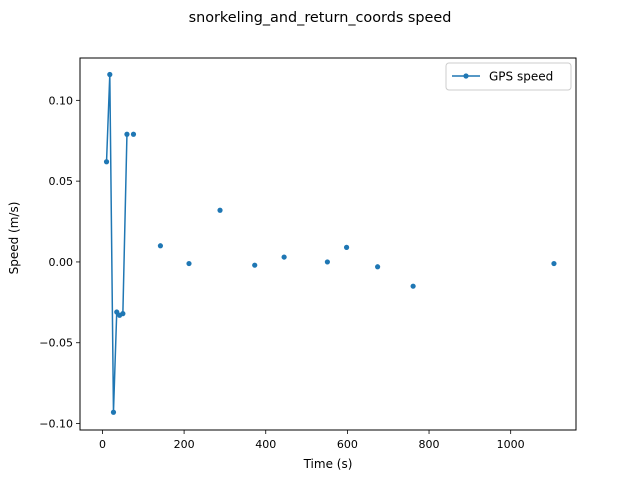  Describe the element at coordinates (265, 444) in the screenshot. I see `x-tick-label: 400` at that location.